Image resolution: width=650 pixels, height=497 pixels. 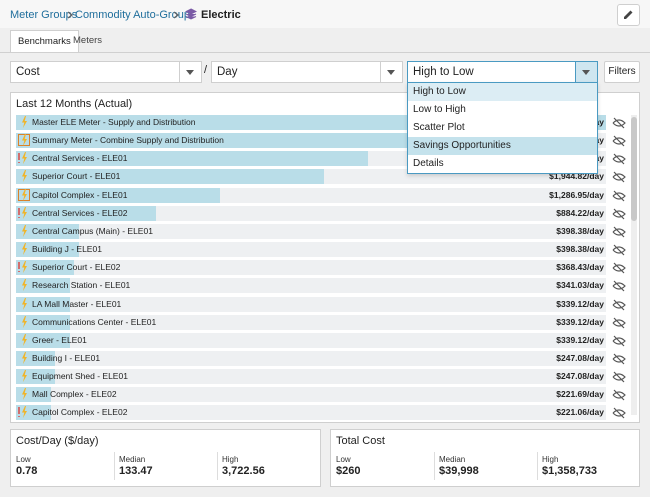 What do you see at coordinates (88, 40) in the screenshot?
I see `tab: Meters` at bounding box center [88, 40].